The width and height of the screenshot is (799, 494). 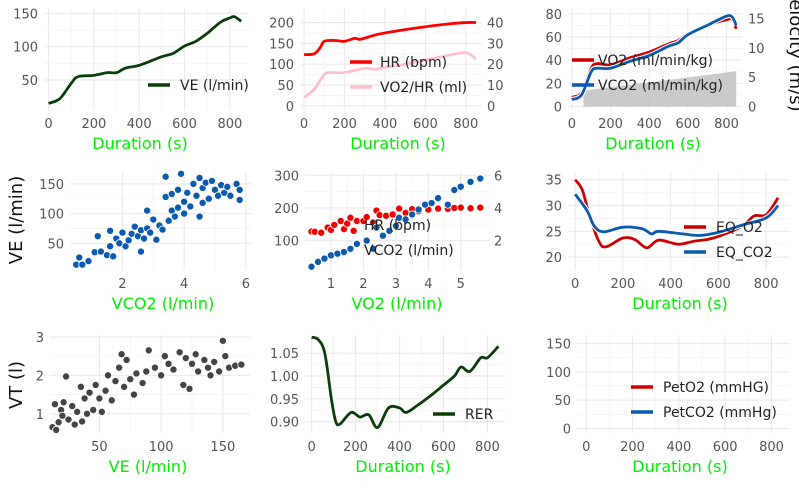 I want to click on legend-item: VO2/HR (ml), so click(x=408, y=88).